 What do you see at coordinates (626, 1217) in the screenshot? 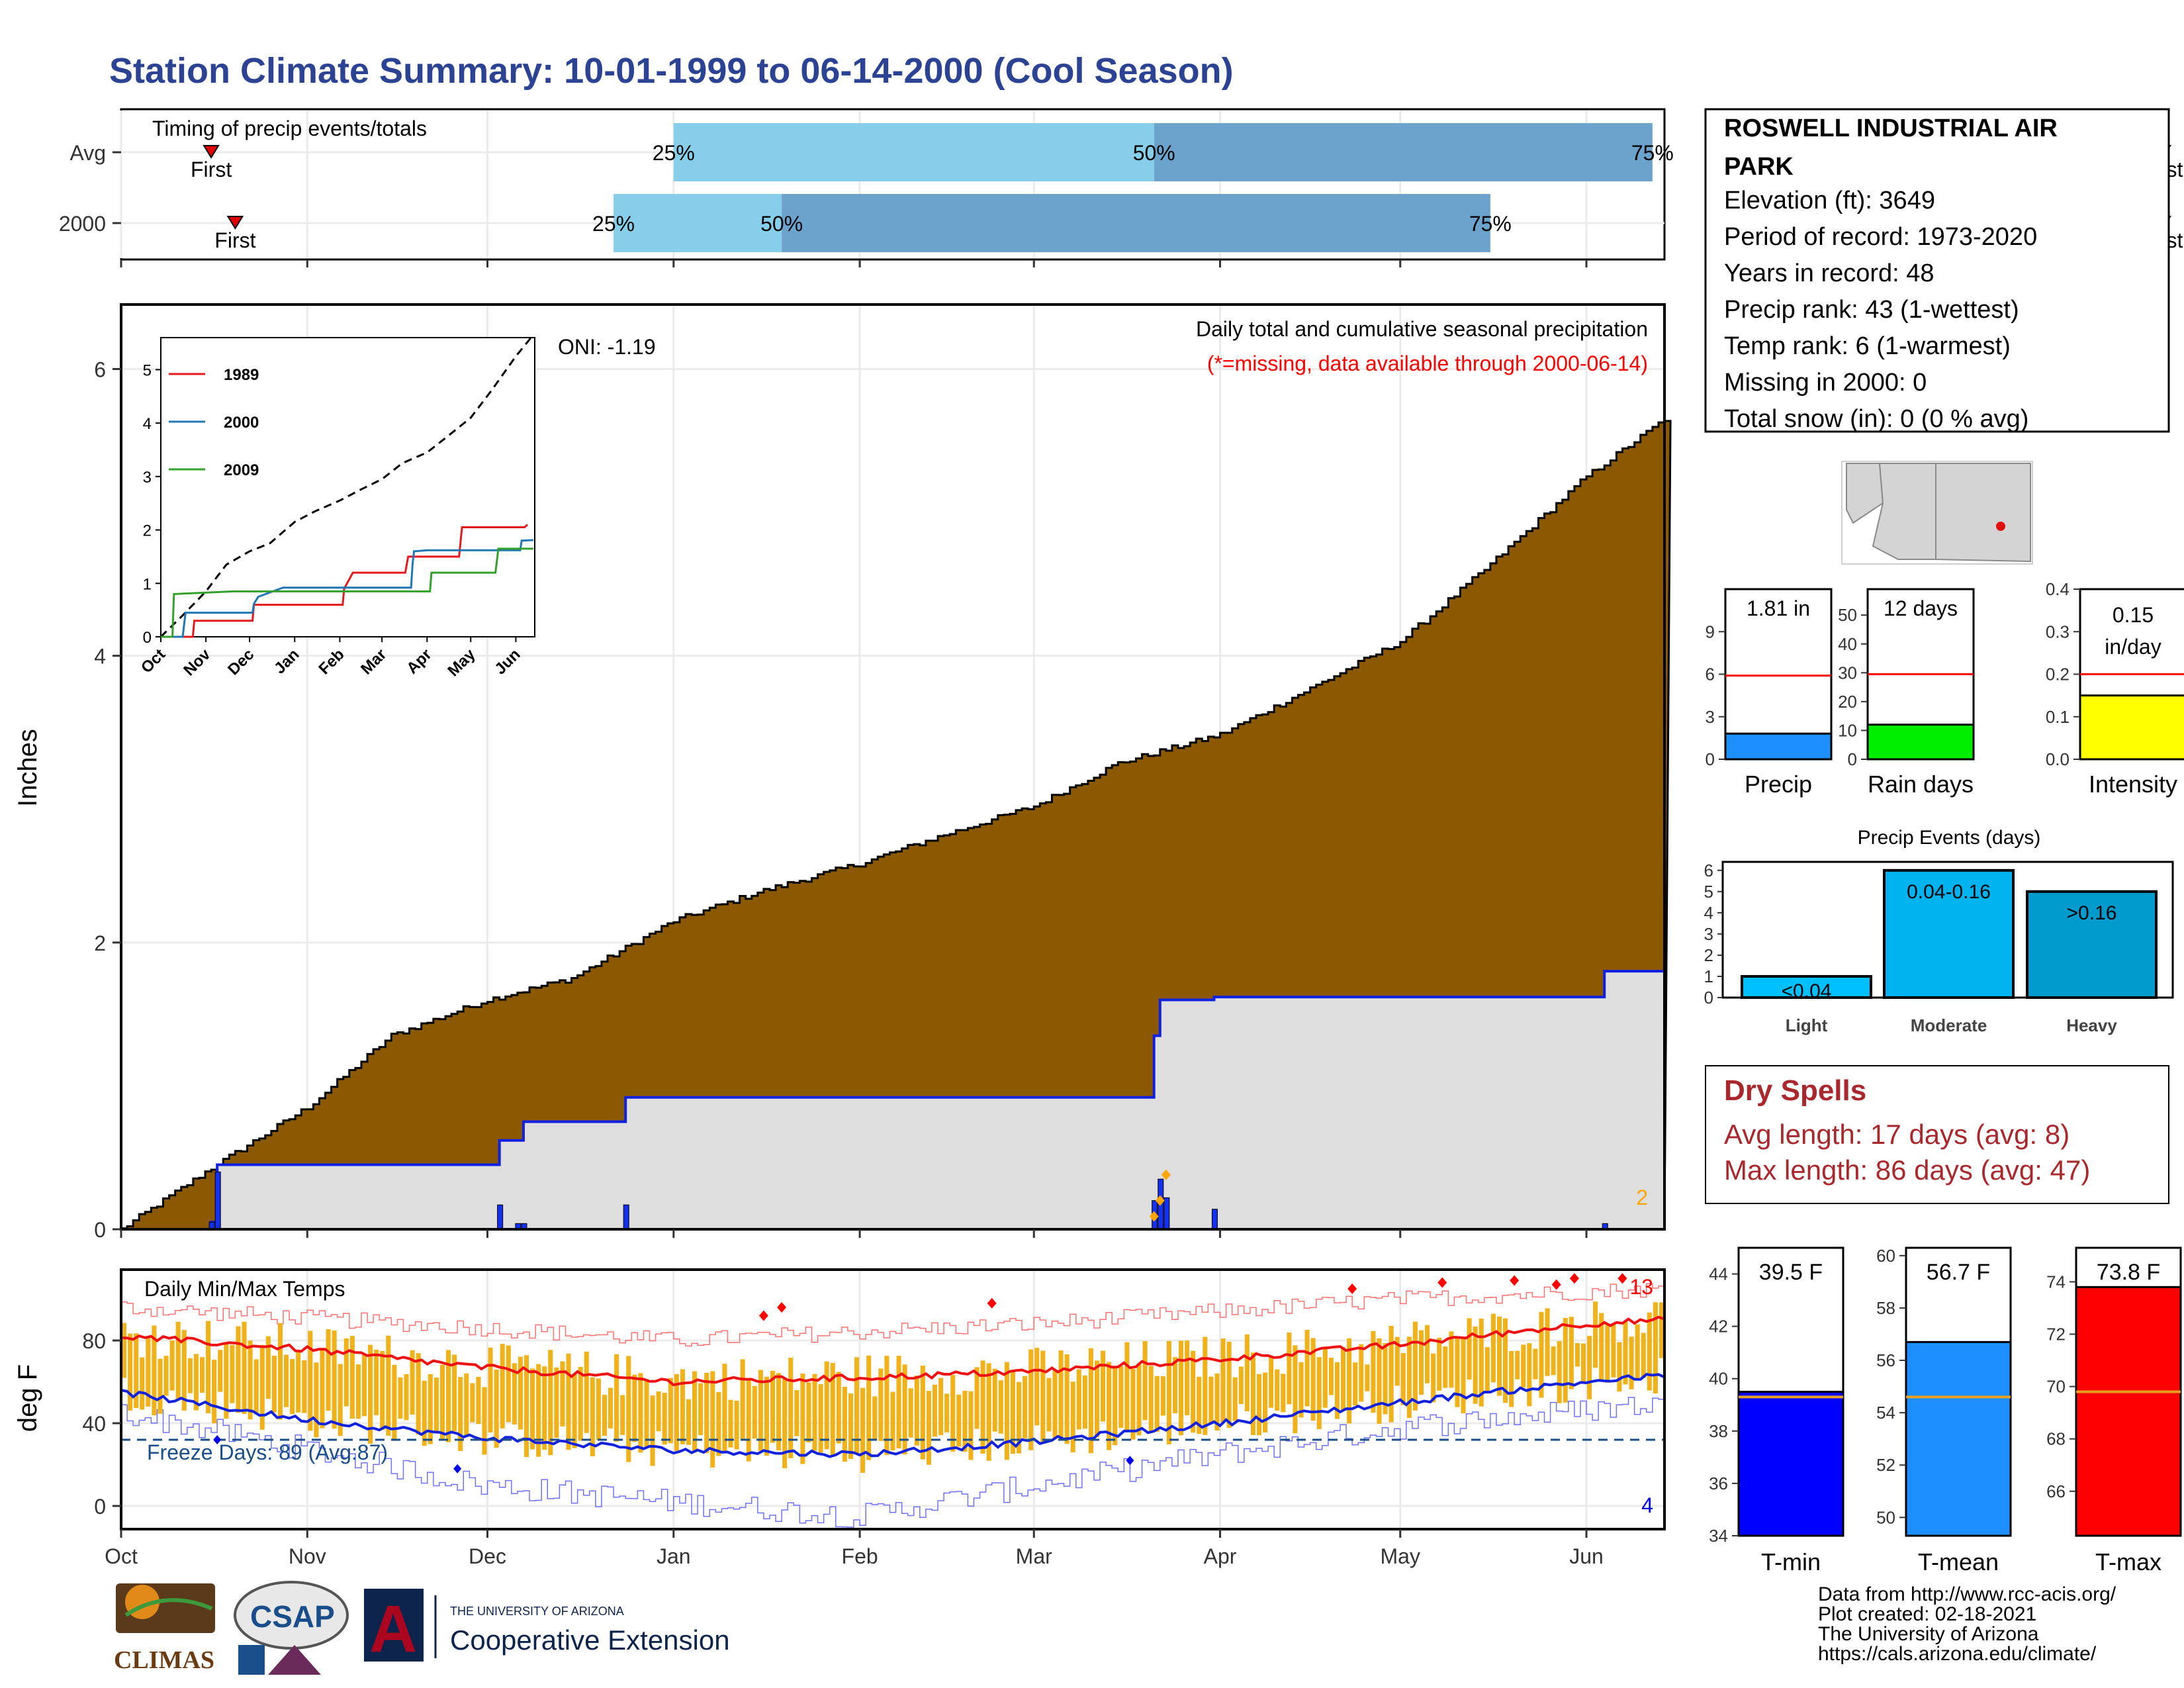
I see `daily-precip-bar` at bounding box center [626, 1217].